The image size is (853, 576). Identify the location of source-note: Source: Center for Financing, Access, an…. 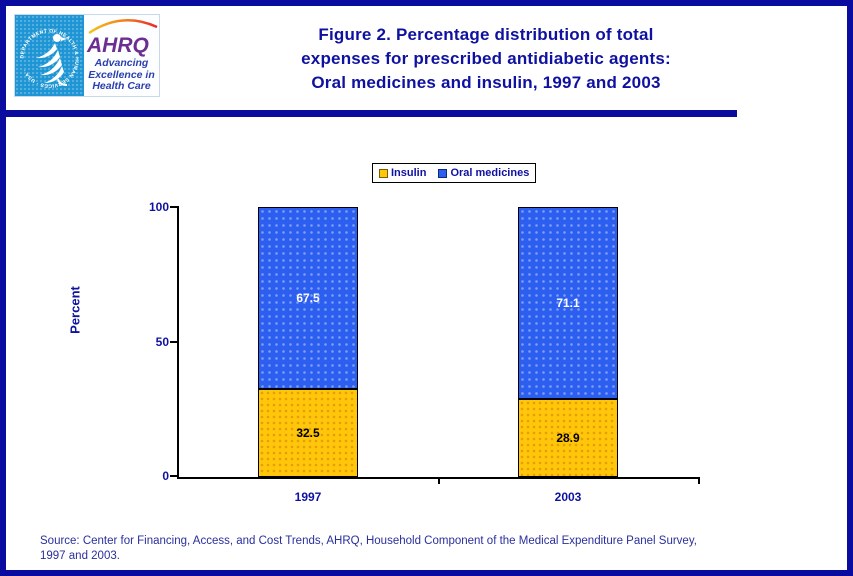
(368, 548).